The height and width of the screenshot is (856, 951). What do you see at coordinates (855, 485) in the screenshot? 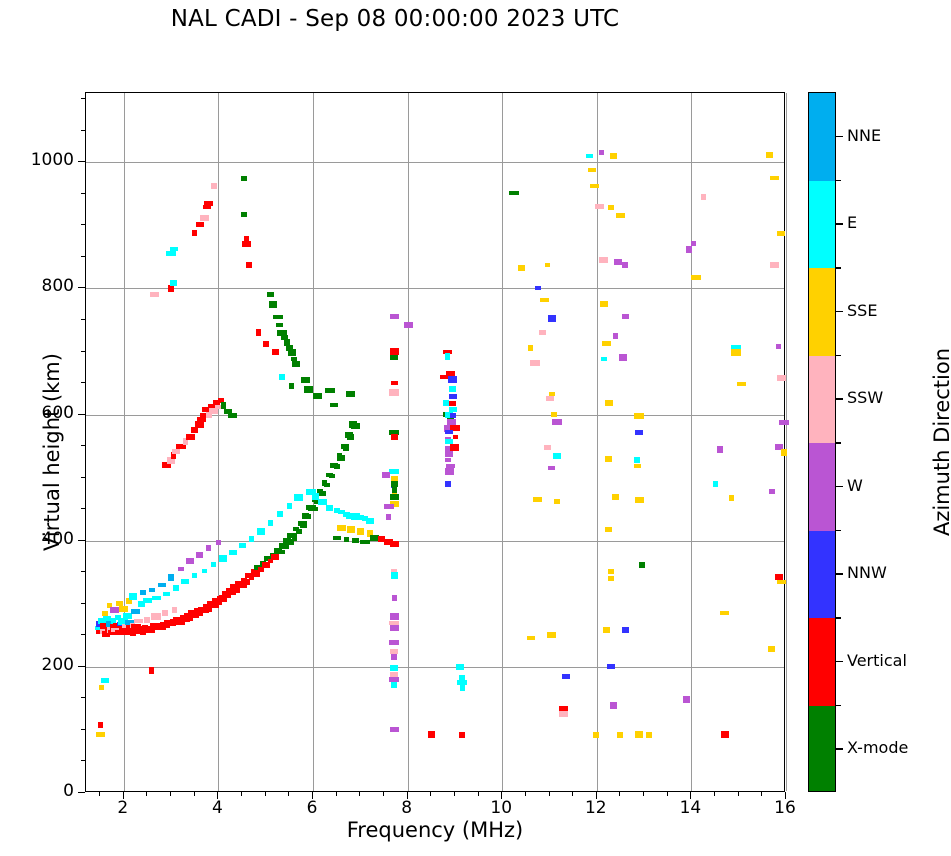
I see `colorbar-label-w: W` at bounding box center [855, 485].